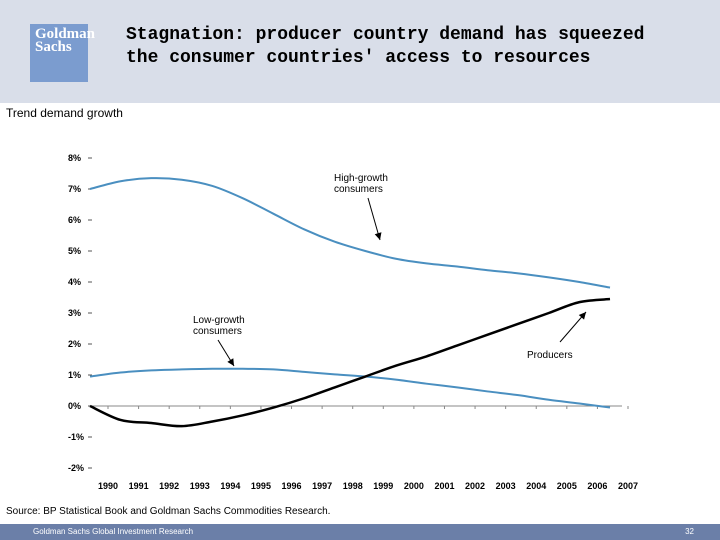 The image size is (720, 540). I want to click on x-tick-label: 1996, so click(292, 486).